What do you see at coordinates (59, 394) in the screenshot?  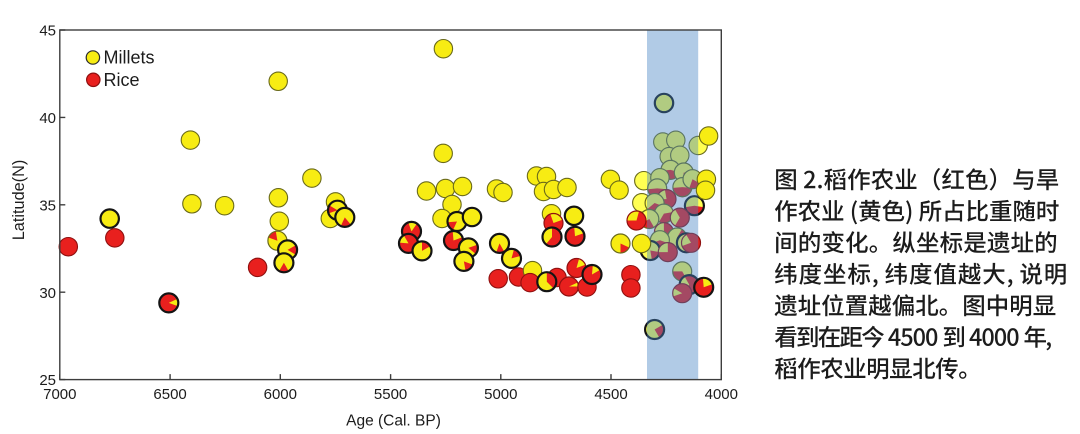 I see `svg-text: 7000` at bounding box center [59, 394].